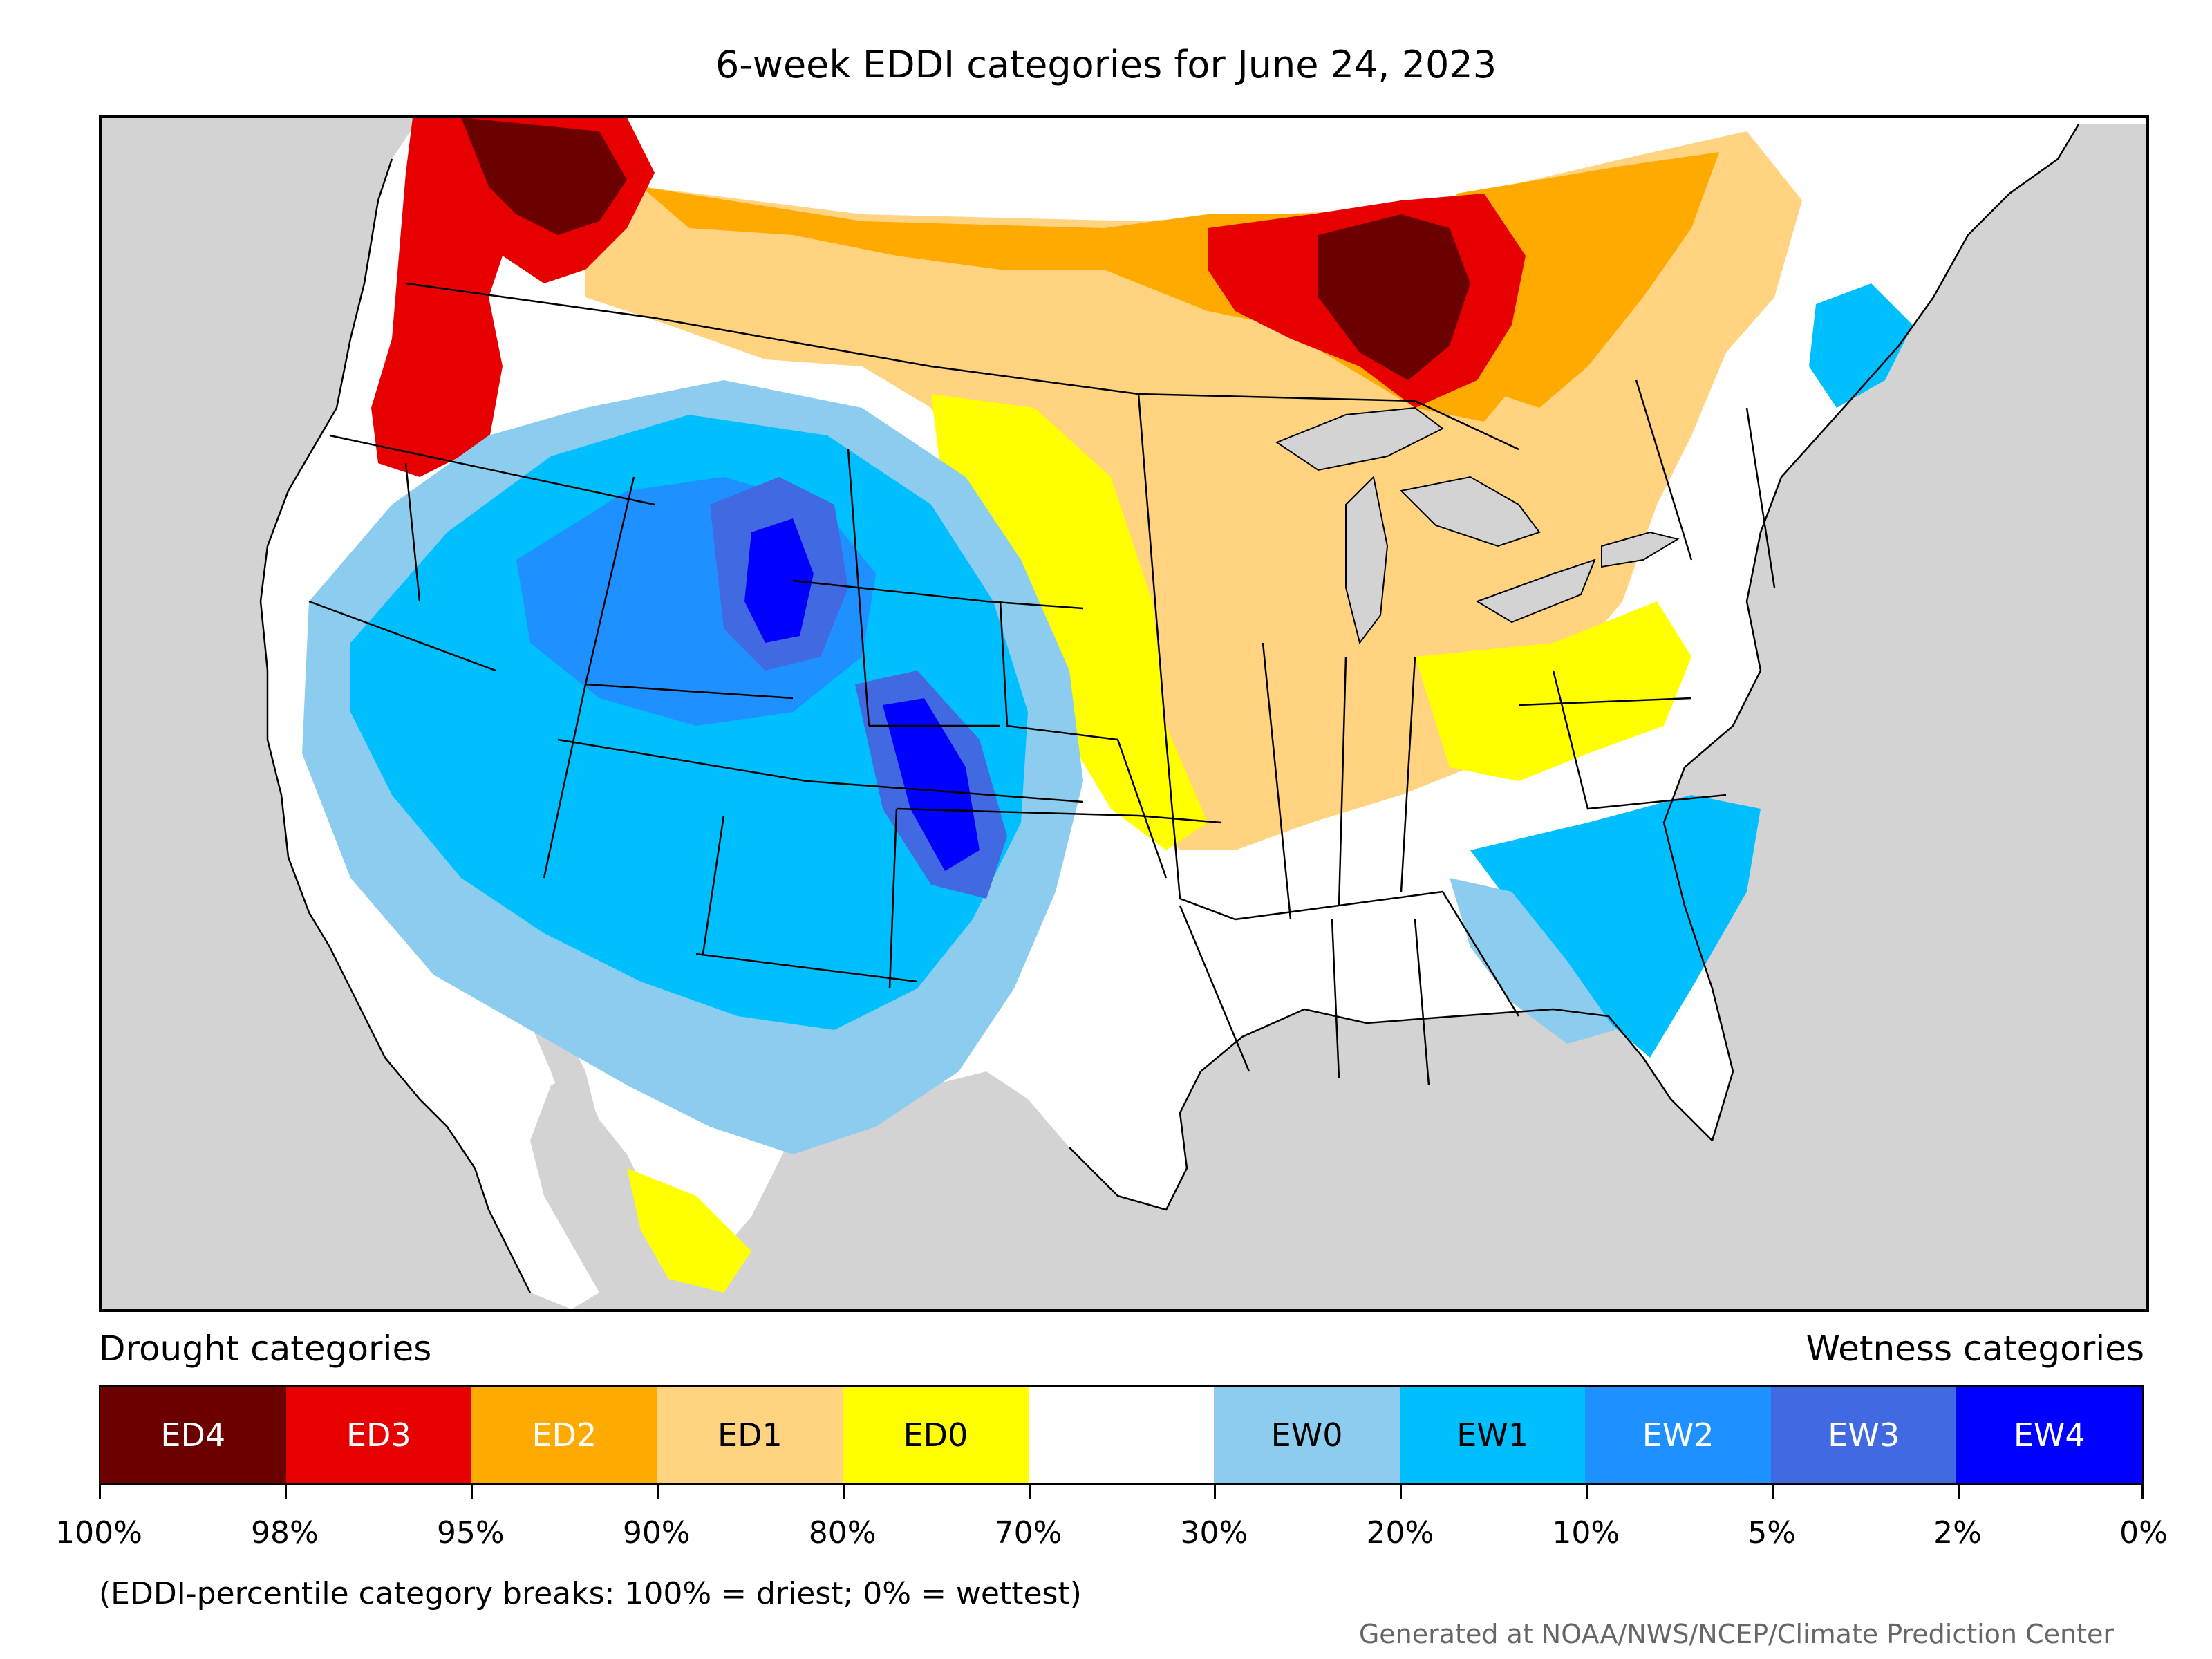 This screenshot has width=2212, height=1659. Describe the element at coordinates (544, 176) in the screenshot. I see `region-ed4-pacific-northwest` at that location.